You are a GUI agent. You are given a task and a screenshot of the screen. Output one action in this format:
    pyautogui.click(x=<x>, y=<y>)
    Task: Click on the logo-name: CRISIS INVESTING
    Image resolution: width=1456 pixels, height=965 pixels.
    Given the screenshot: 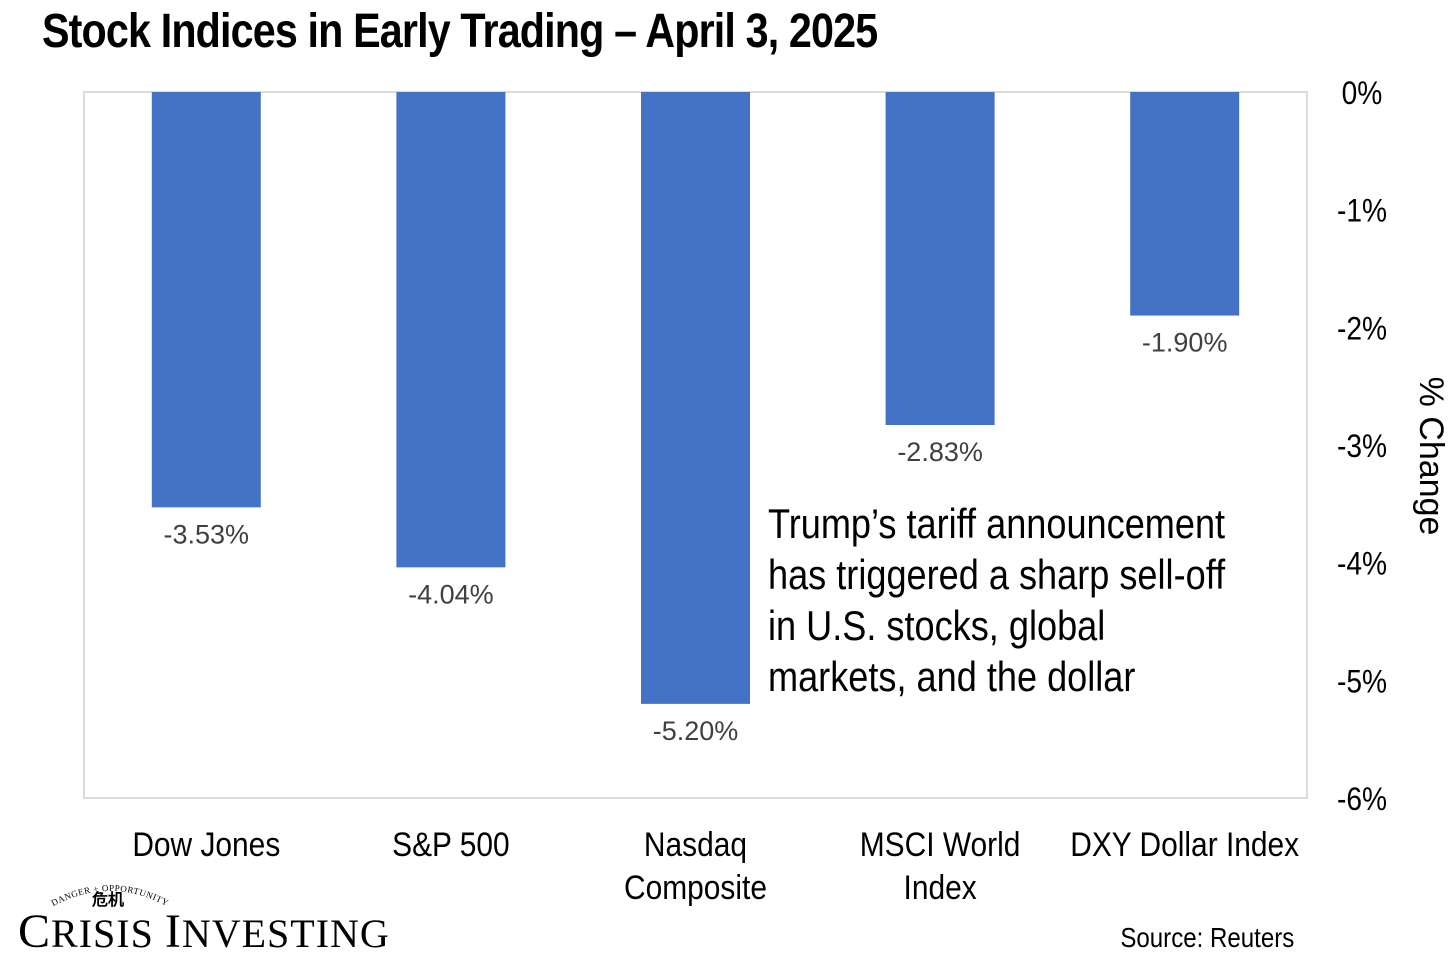 What is the action you would take?
    pyautogui.click(x=204, y=931)
    